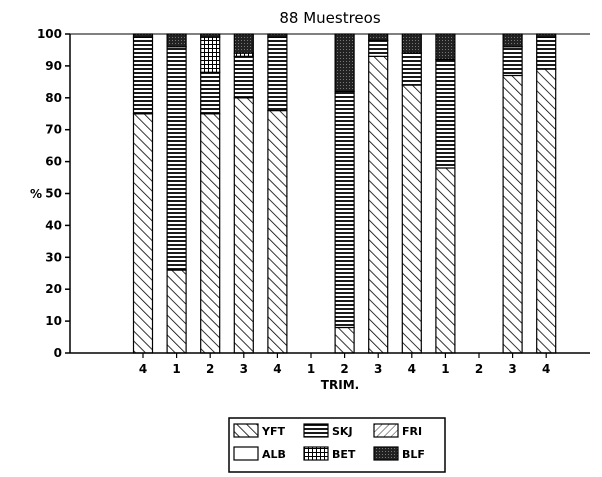 This screenshot has height=477, width=602. I want to click on legend-swatch-blf, so click(386, 453).